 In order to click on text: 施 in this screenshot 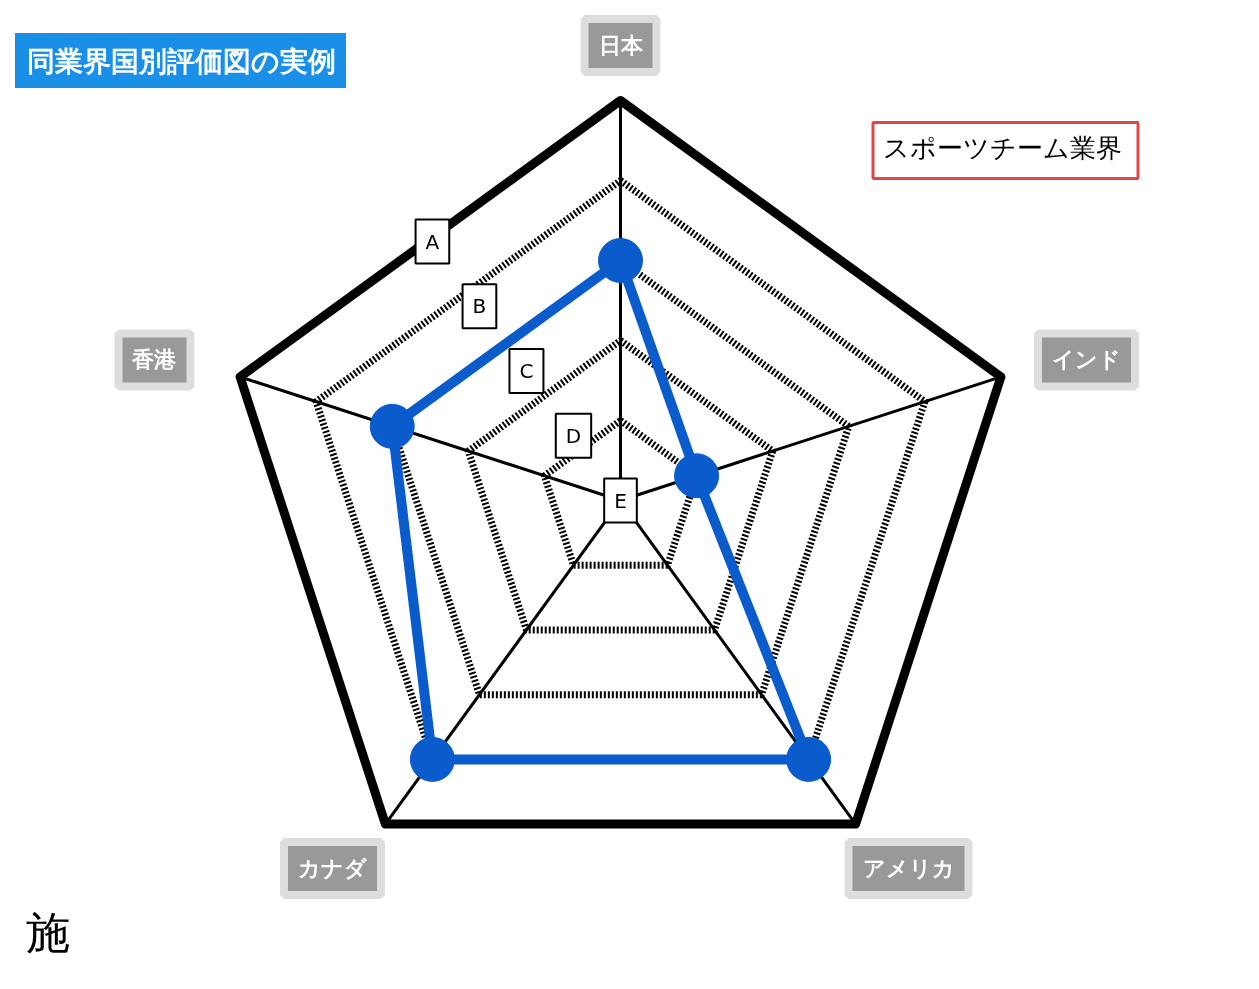, I will do `click(47, 932)`.